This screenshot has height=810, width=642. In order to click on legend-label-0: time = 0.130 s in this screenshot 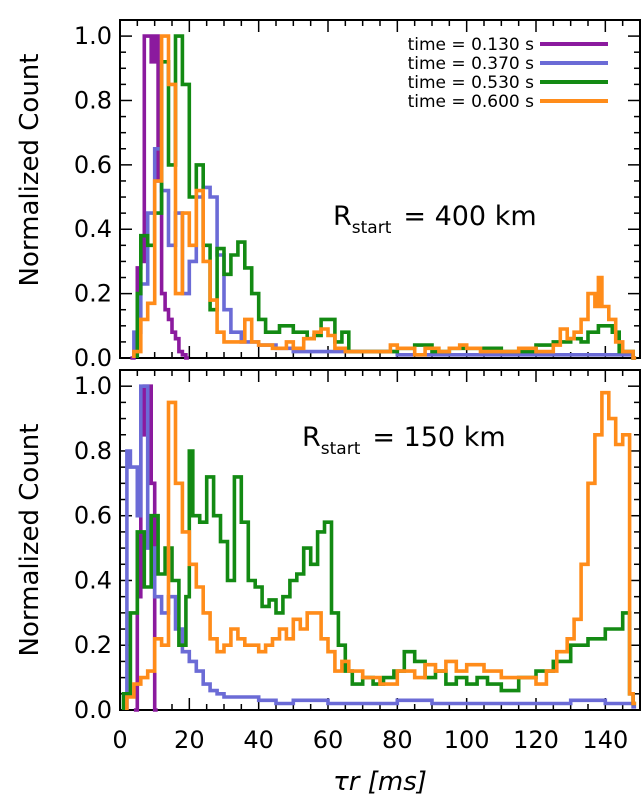, I will do `click(471, 45)`.